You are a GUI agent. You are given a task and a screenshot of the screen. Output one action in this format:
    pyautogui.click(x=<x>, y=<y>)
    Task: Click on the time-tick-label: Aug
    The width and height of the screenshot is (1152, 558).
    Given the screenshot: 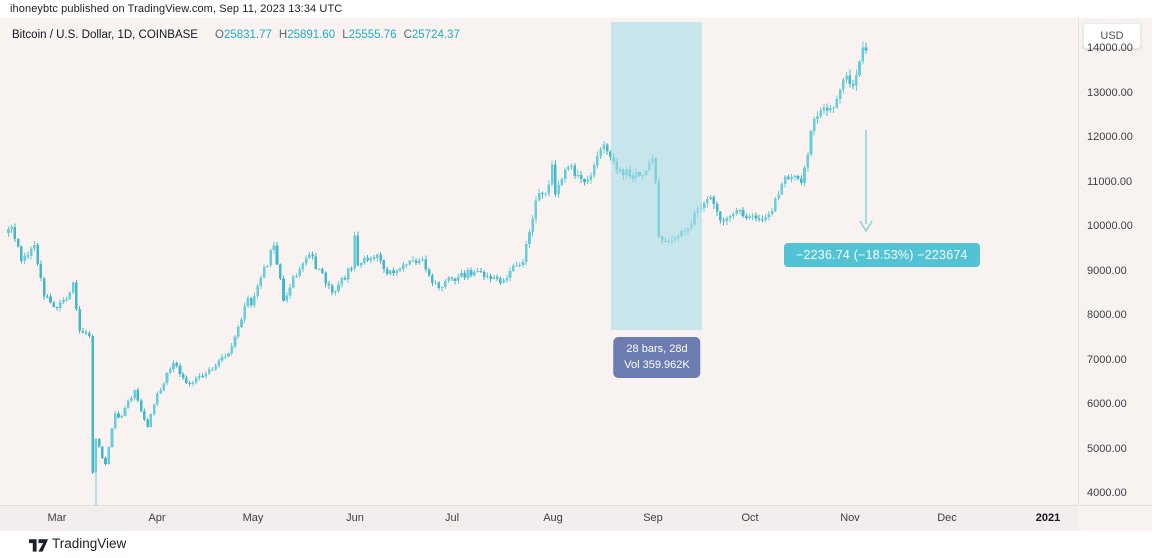 What is the action you would take?
    pyautogui.click(x=553, y=518)
    